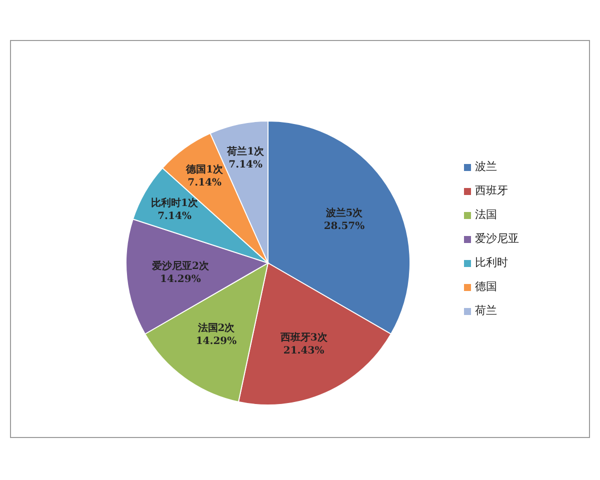 The image size is (600, 480). I want to click on legend-label: 波兰, so click(486, 166).